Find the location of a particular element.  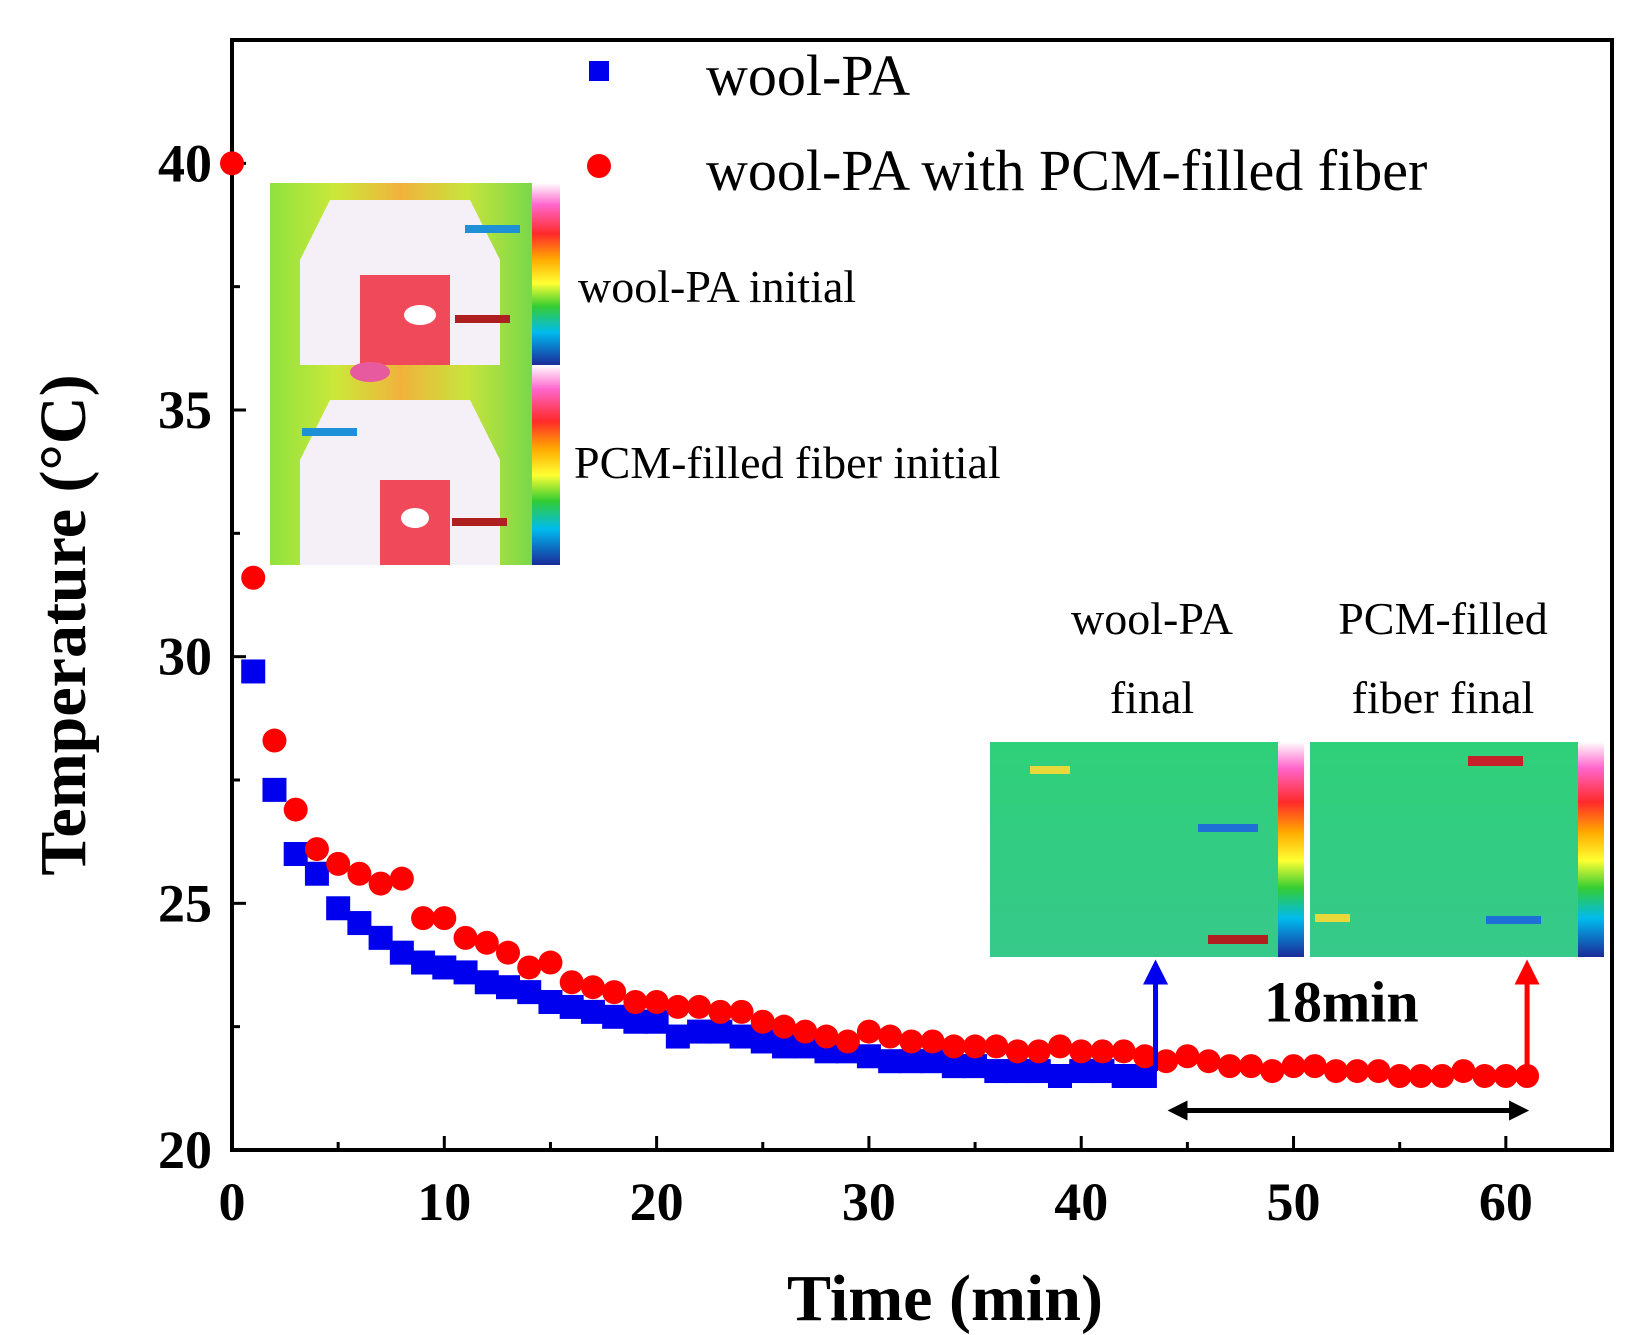

y-tick-label: 40 is located at coordinates (185, 163).